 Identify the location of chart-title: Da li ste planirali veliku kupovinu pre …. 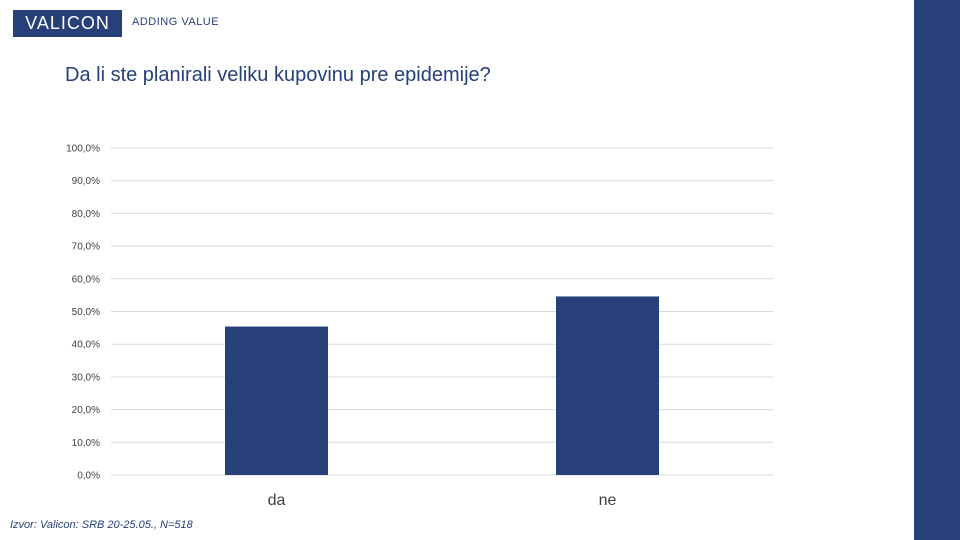
(278, 75).